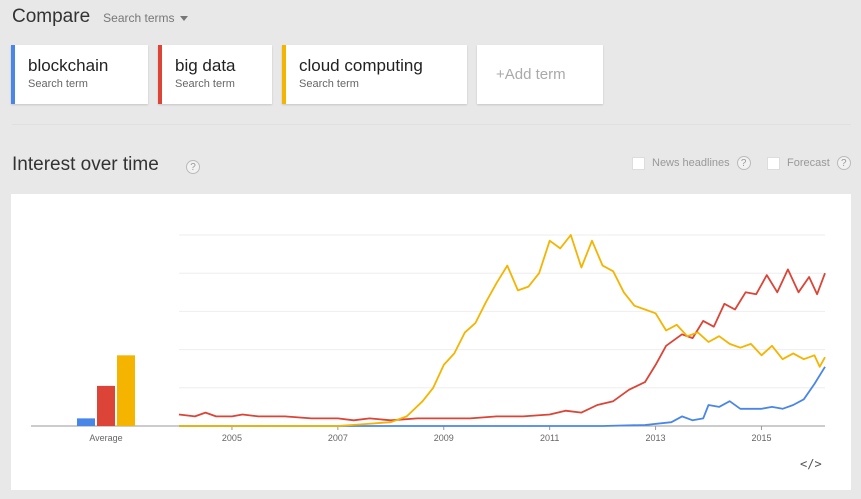 The image size is (861, 499). What do you see at coordinates (106, 405) in the screenshot?
I see `average-bar-big-data` at bounding box center [106, 405].